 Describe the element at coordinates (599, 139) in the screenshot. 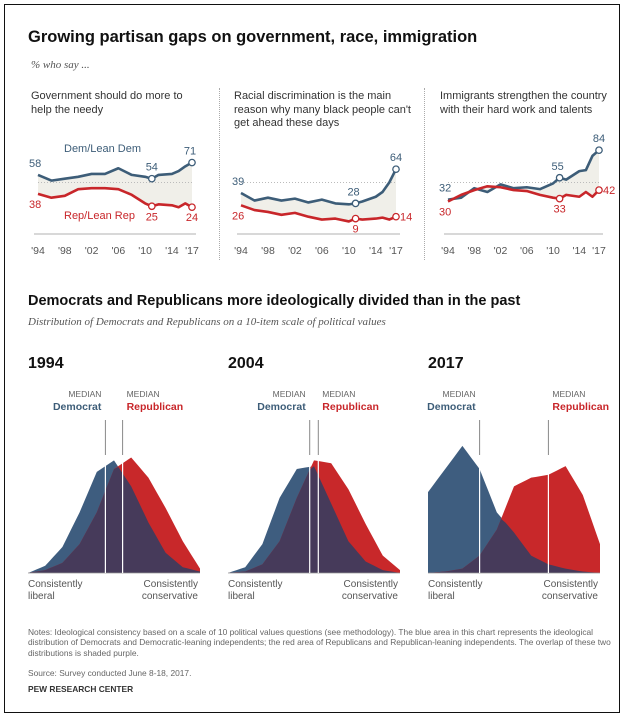

I see `data-label: 84` at that location.